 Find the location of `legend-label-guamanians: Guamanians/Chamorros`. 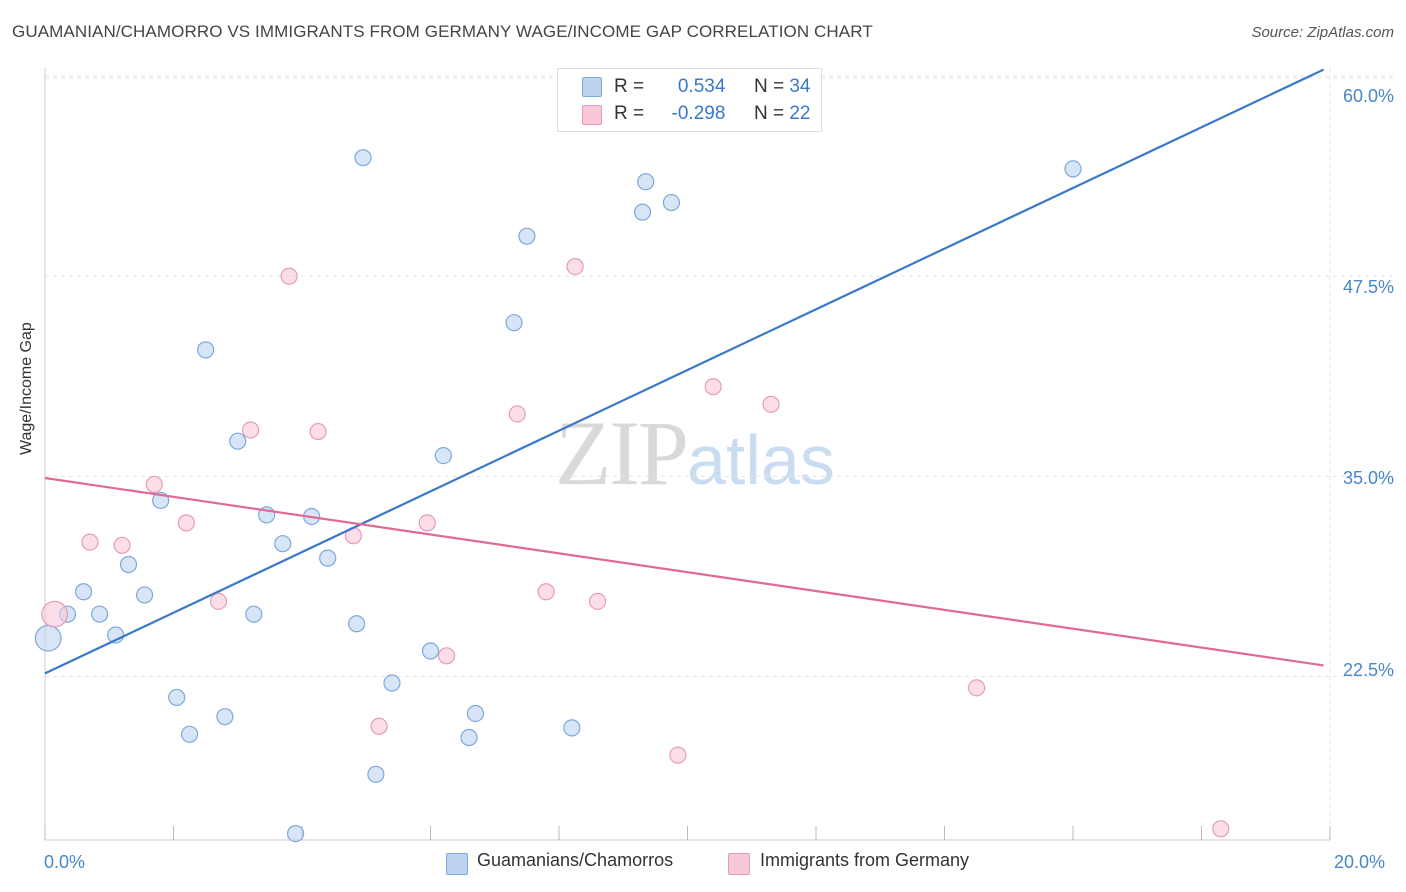

legend-label-guamanians: Guamanians/Chamorros is located at coordinates (575, 860).